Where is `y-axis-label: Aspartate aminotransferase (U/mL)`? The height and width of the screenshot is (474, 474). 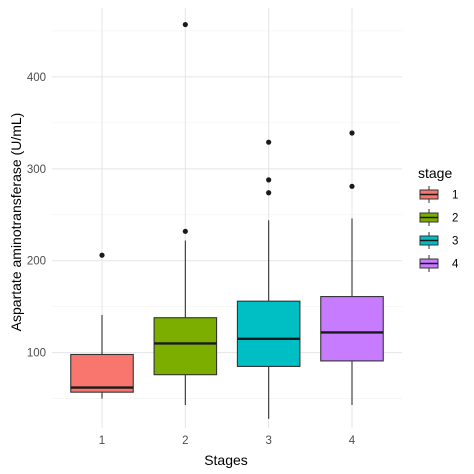
y-axis-label: Aspartate aminotransferase (U/mL) is located at coordinates (16, 222).